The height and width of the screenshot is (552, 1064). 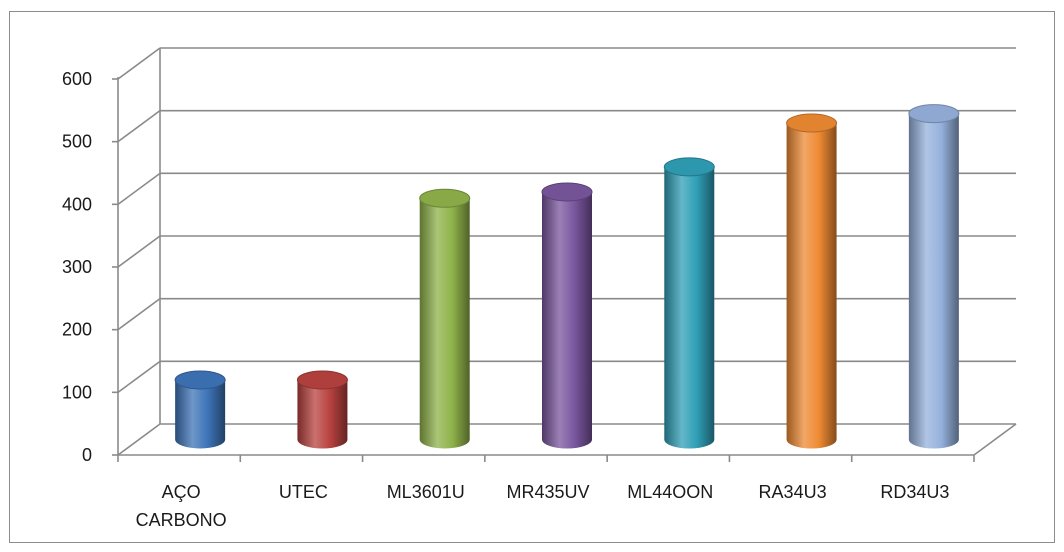 What do you see at coordinates (77, 79) in the screenshot?
I see `y-tick-label-600: 600` at bounding box center [77, 79].